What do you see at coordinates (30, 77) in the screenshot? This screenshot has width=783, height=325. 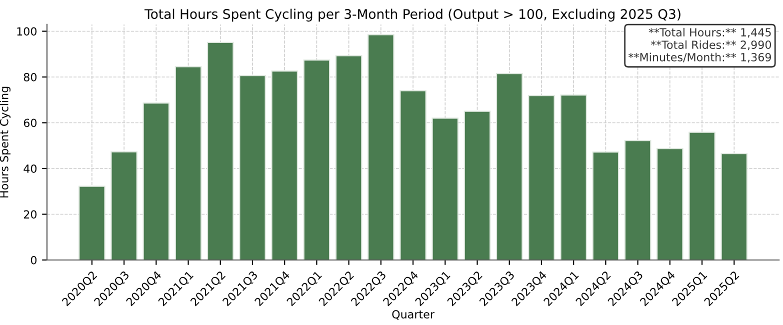 I see `y-tick-label: 80` at bounding box center [30, 77].